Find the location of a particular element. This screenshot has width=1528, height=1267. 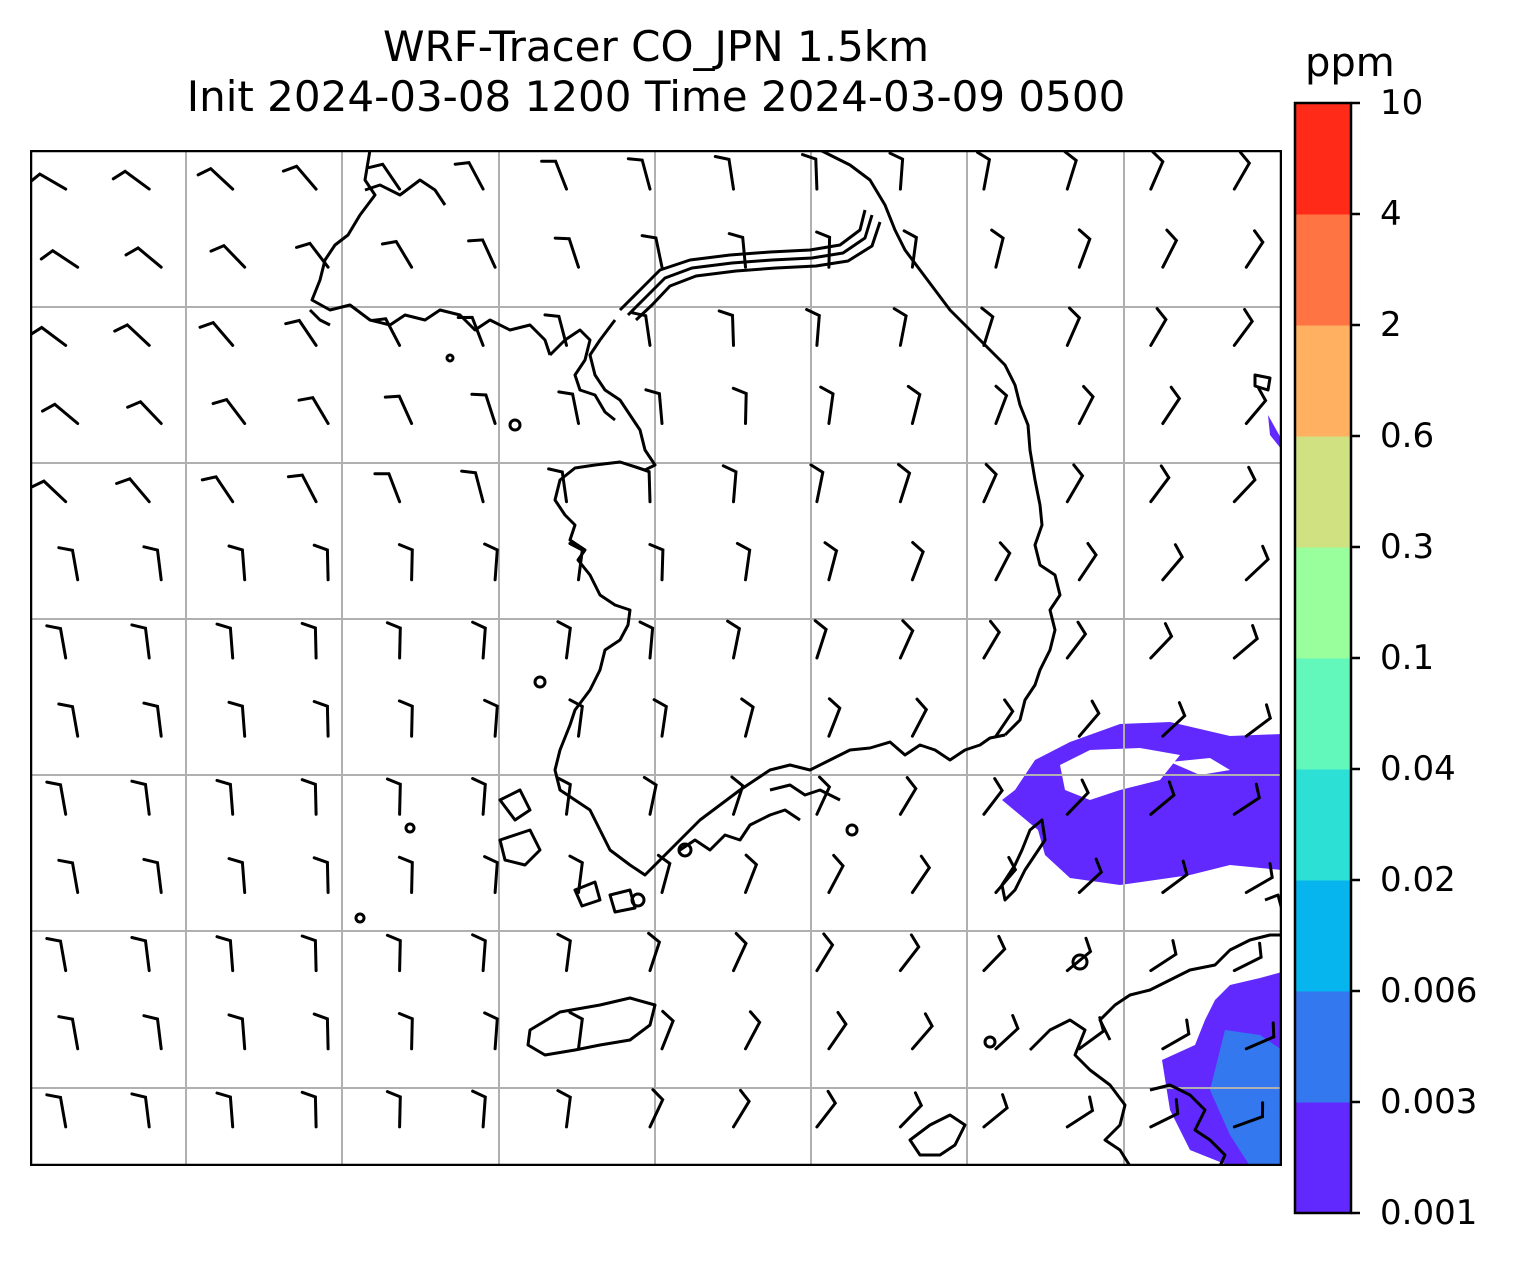

colorbar-tick-label: 0.001 is located at coordinates (1429, 1213).